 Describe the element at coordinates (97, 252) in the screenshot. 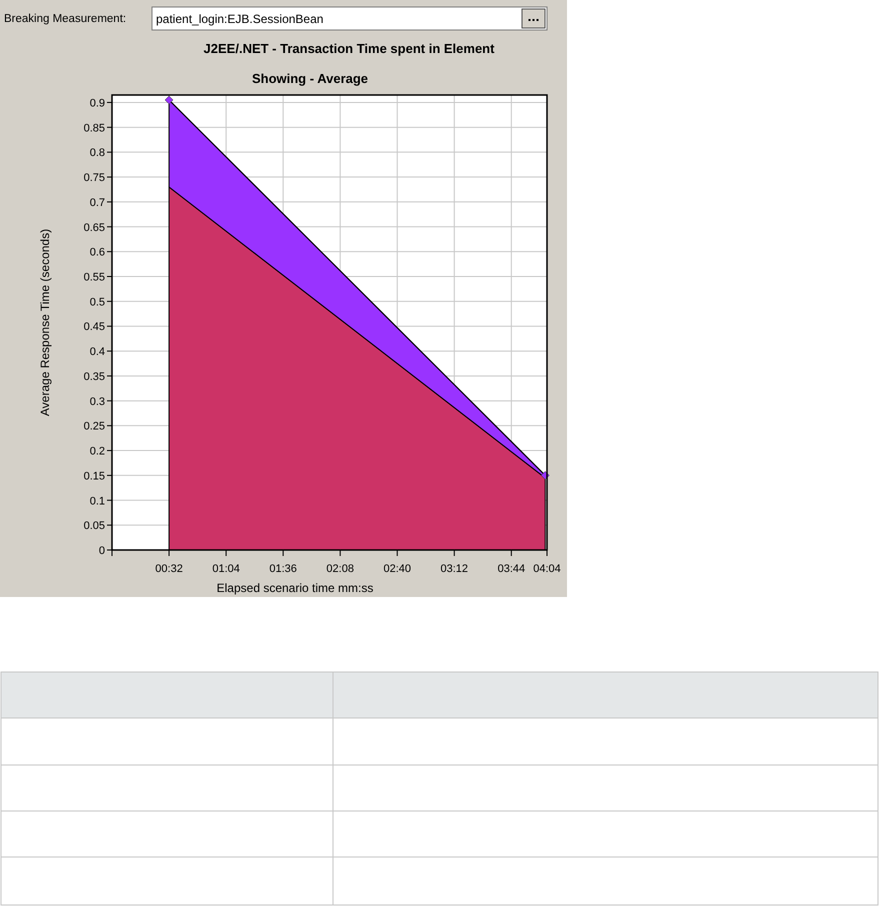

I see `y-tick-label: 0.6` at that location.